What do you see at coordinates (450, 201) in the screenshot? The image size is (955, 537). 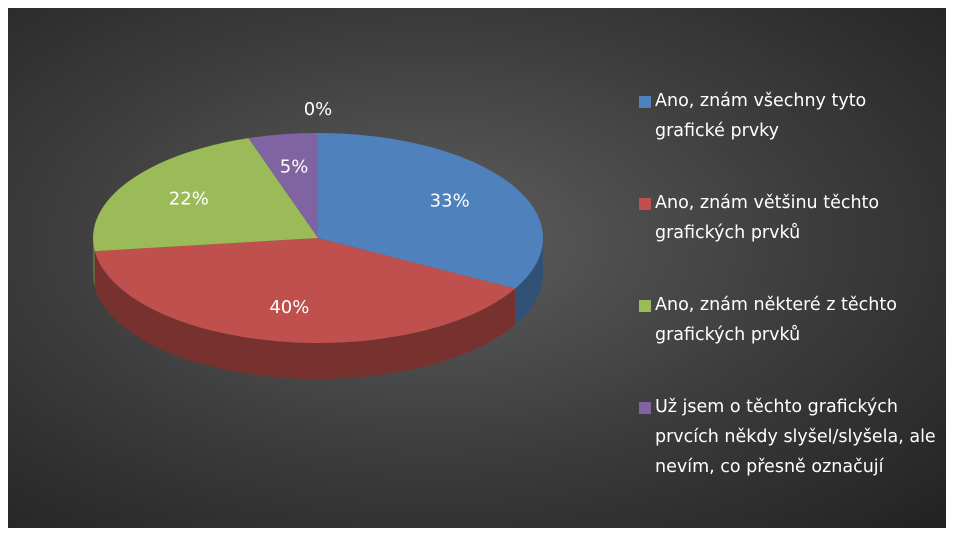 I see `data-label: 33%` at bounding box center [450, 201].